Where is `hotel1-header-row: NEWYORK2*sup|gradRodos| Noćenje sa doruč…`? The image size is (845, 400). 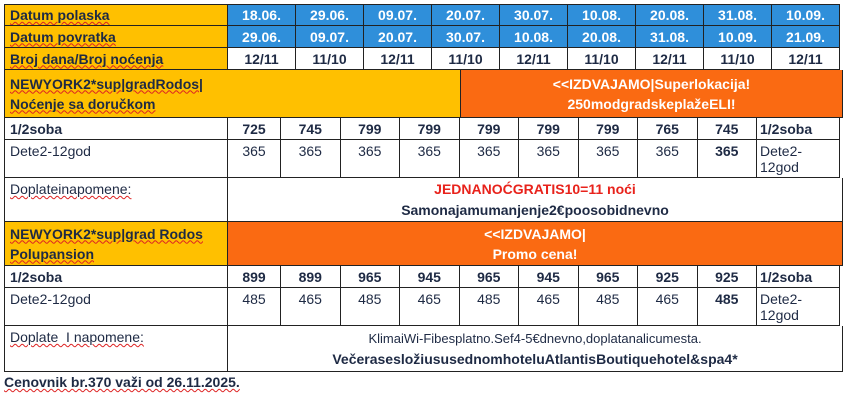
hotel1-header-row: NEWYORK2*sup|gradRodos| Noćenje sa doruč… is located at coordinates (423, 94).